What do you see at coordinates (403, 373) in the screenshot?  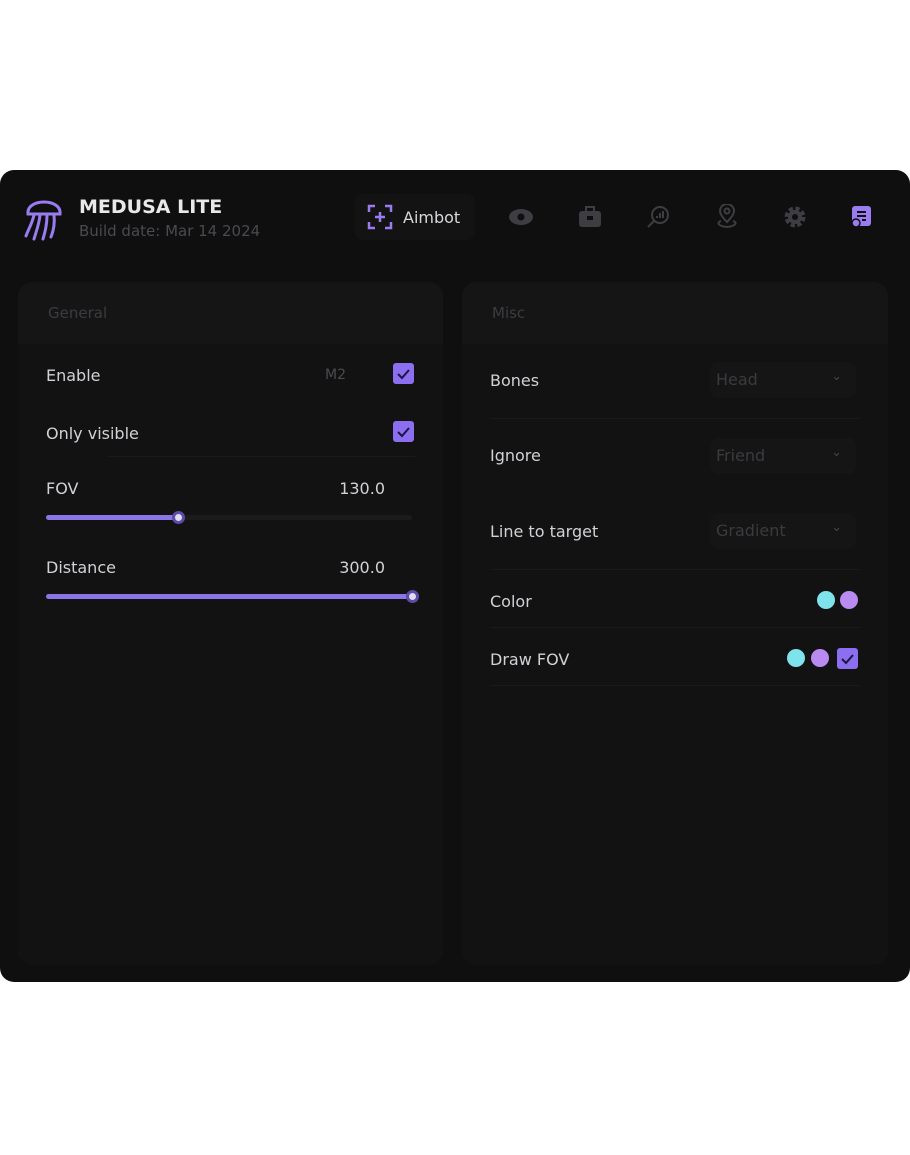 I see `enable-checkbox` at bounding box center [403, 373].